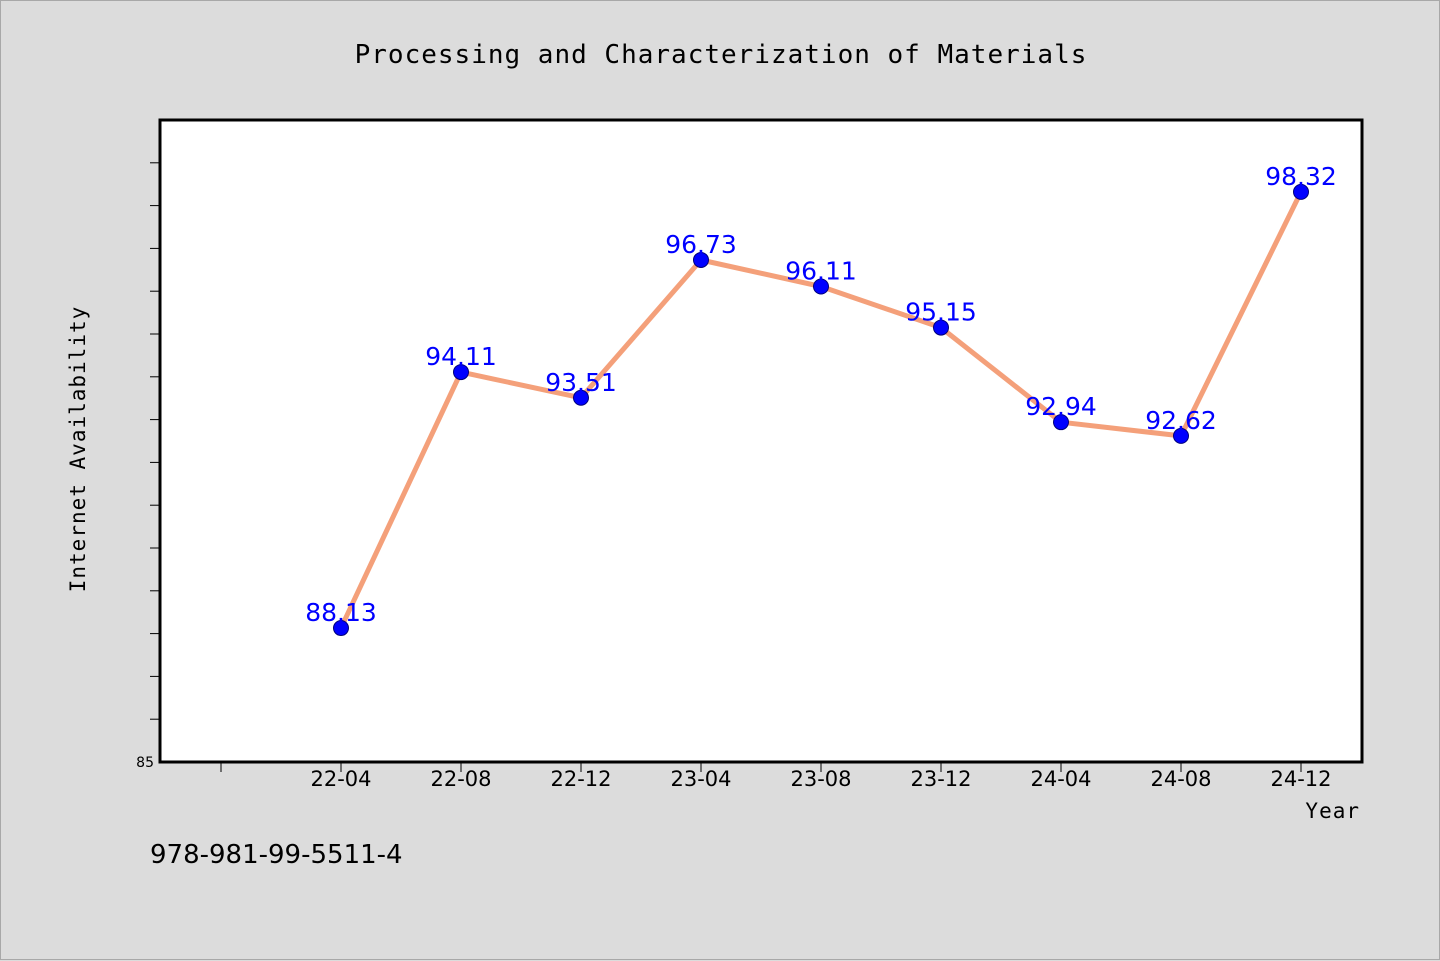 The width and height of the screenshot is (1440, 961). What do you see at coordinates (1180, 779) in the screenshot?
I see `x-tick-label: 24-08` at bounding box center [1180, 779].